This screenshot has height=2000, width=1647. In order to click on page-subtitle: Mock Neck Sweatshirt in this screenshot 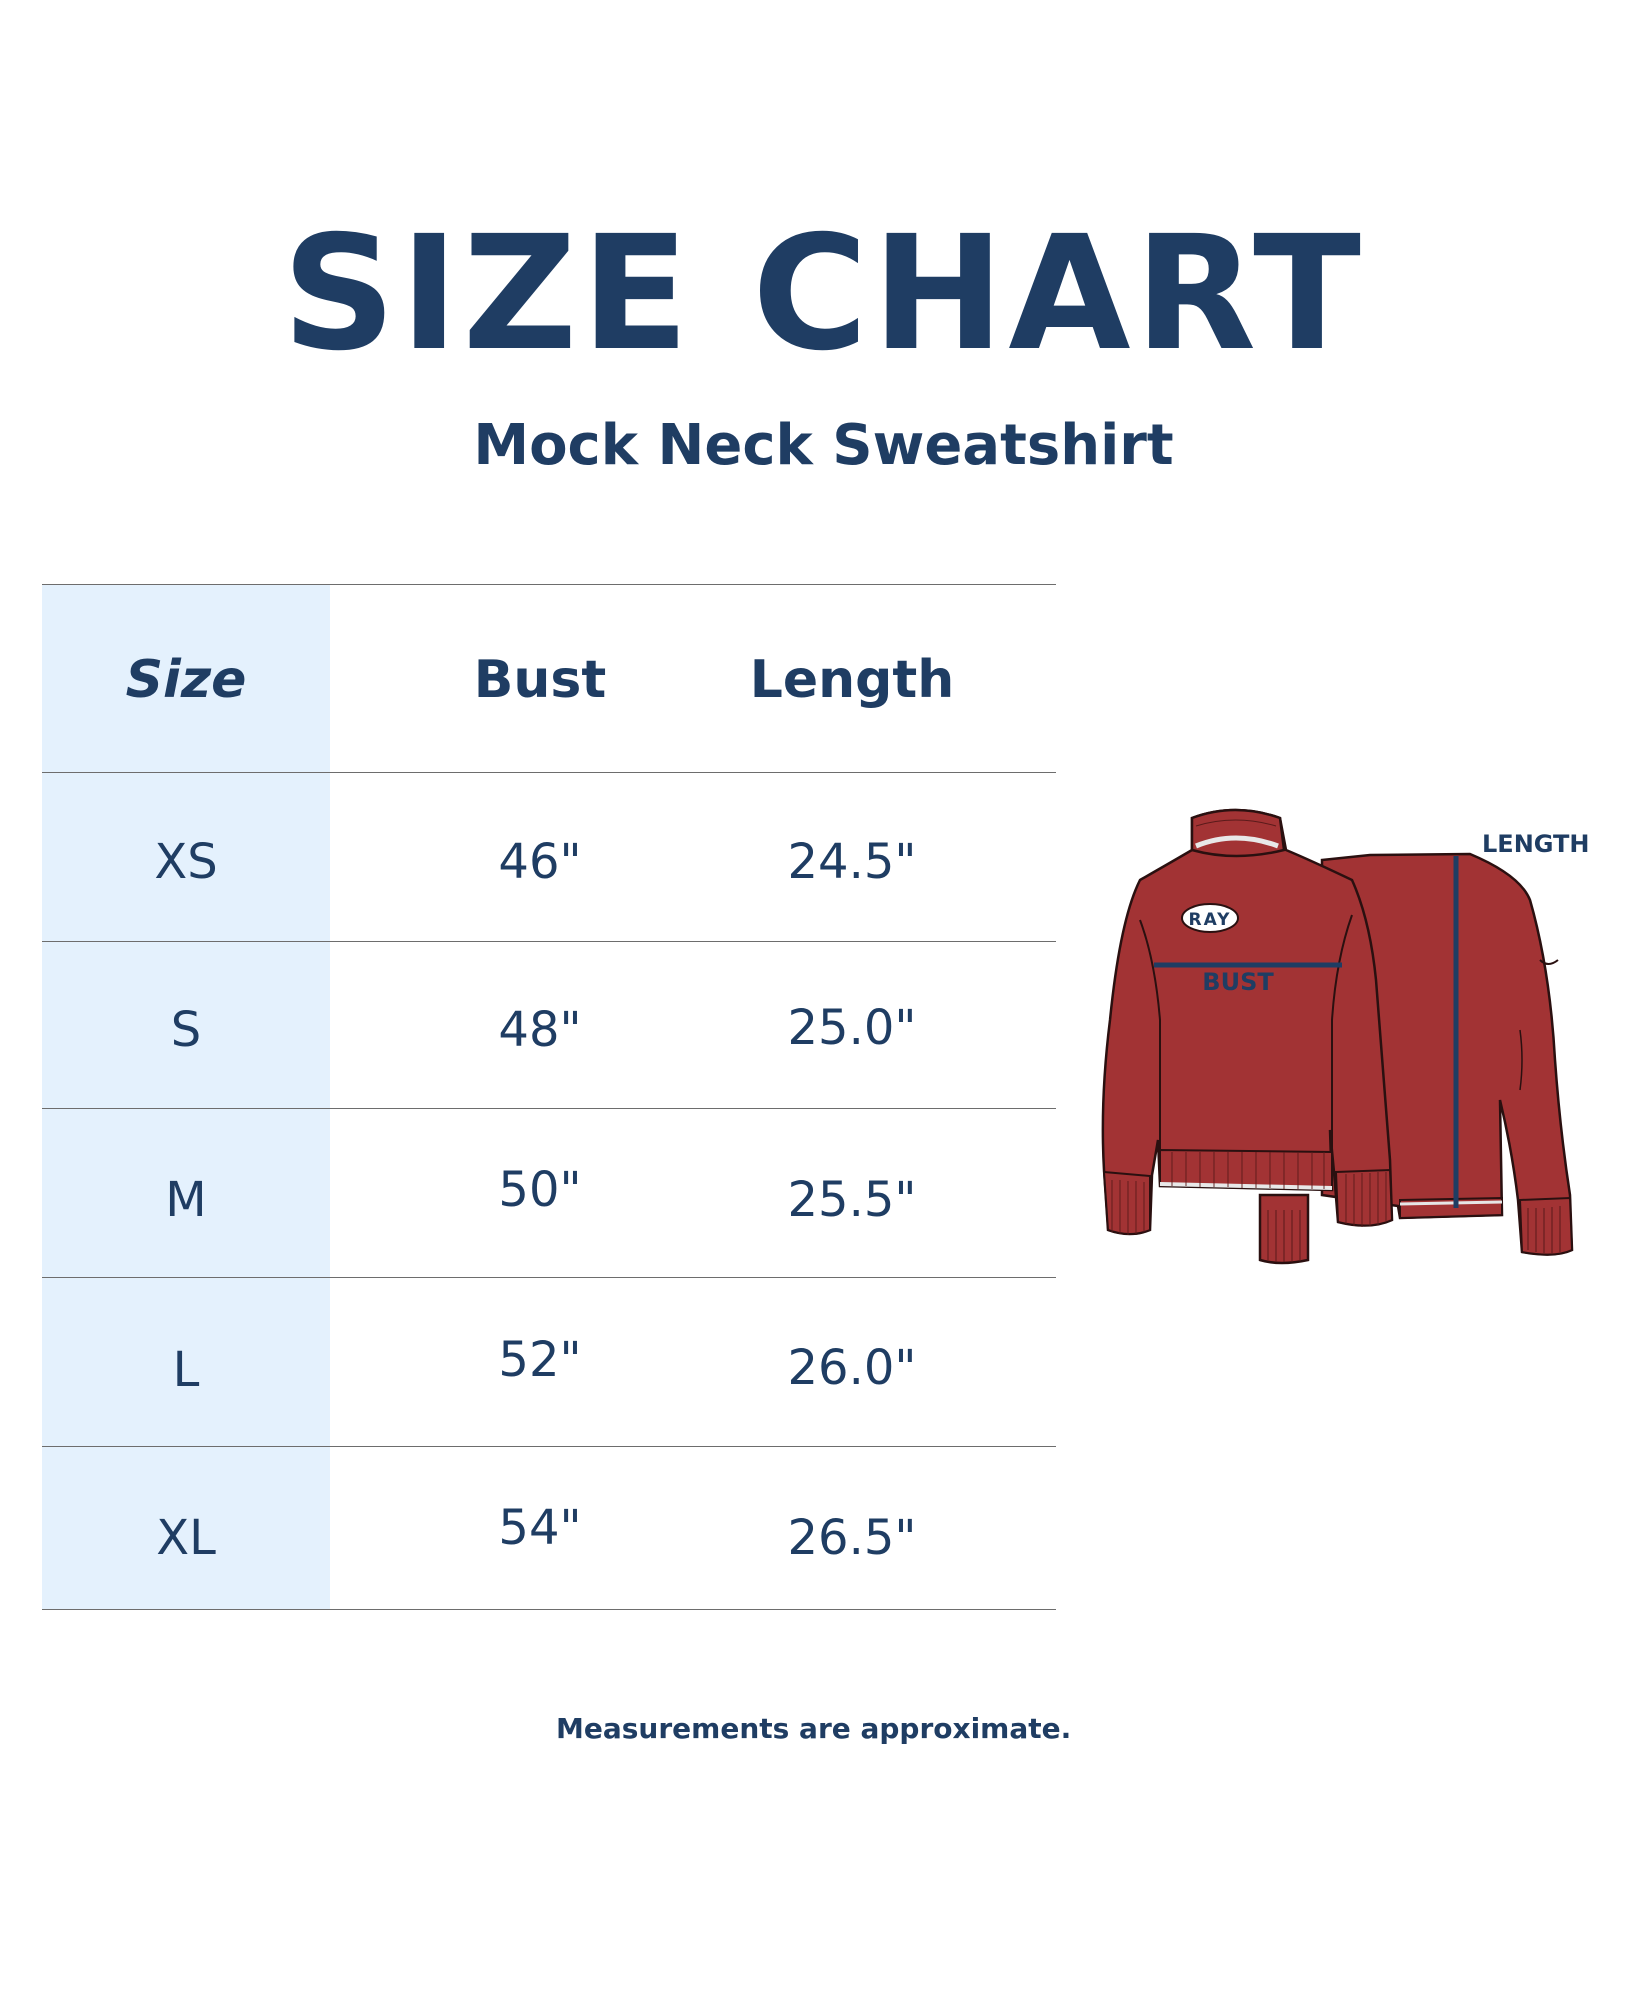, I will do `click(823, 445)`.